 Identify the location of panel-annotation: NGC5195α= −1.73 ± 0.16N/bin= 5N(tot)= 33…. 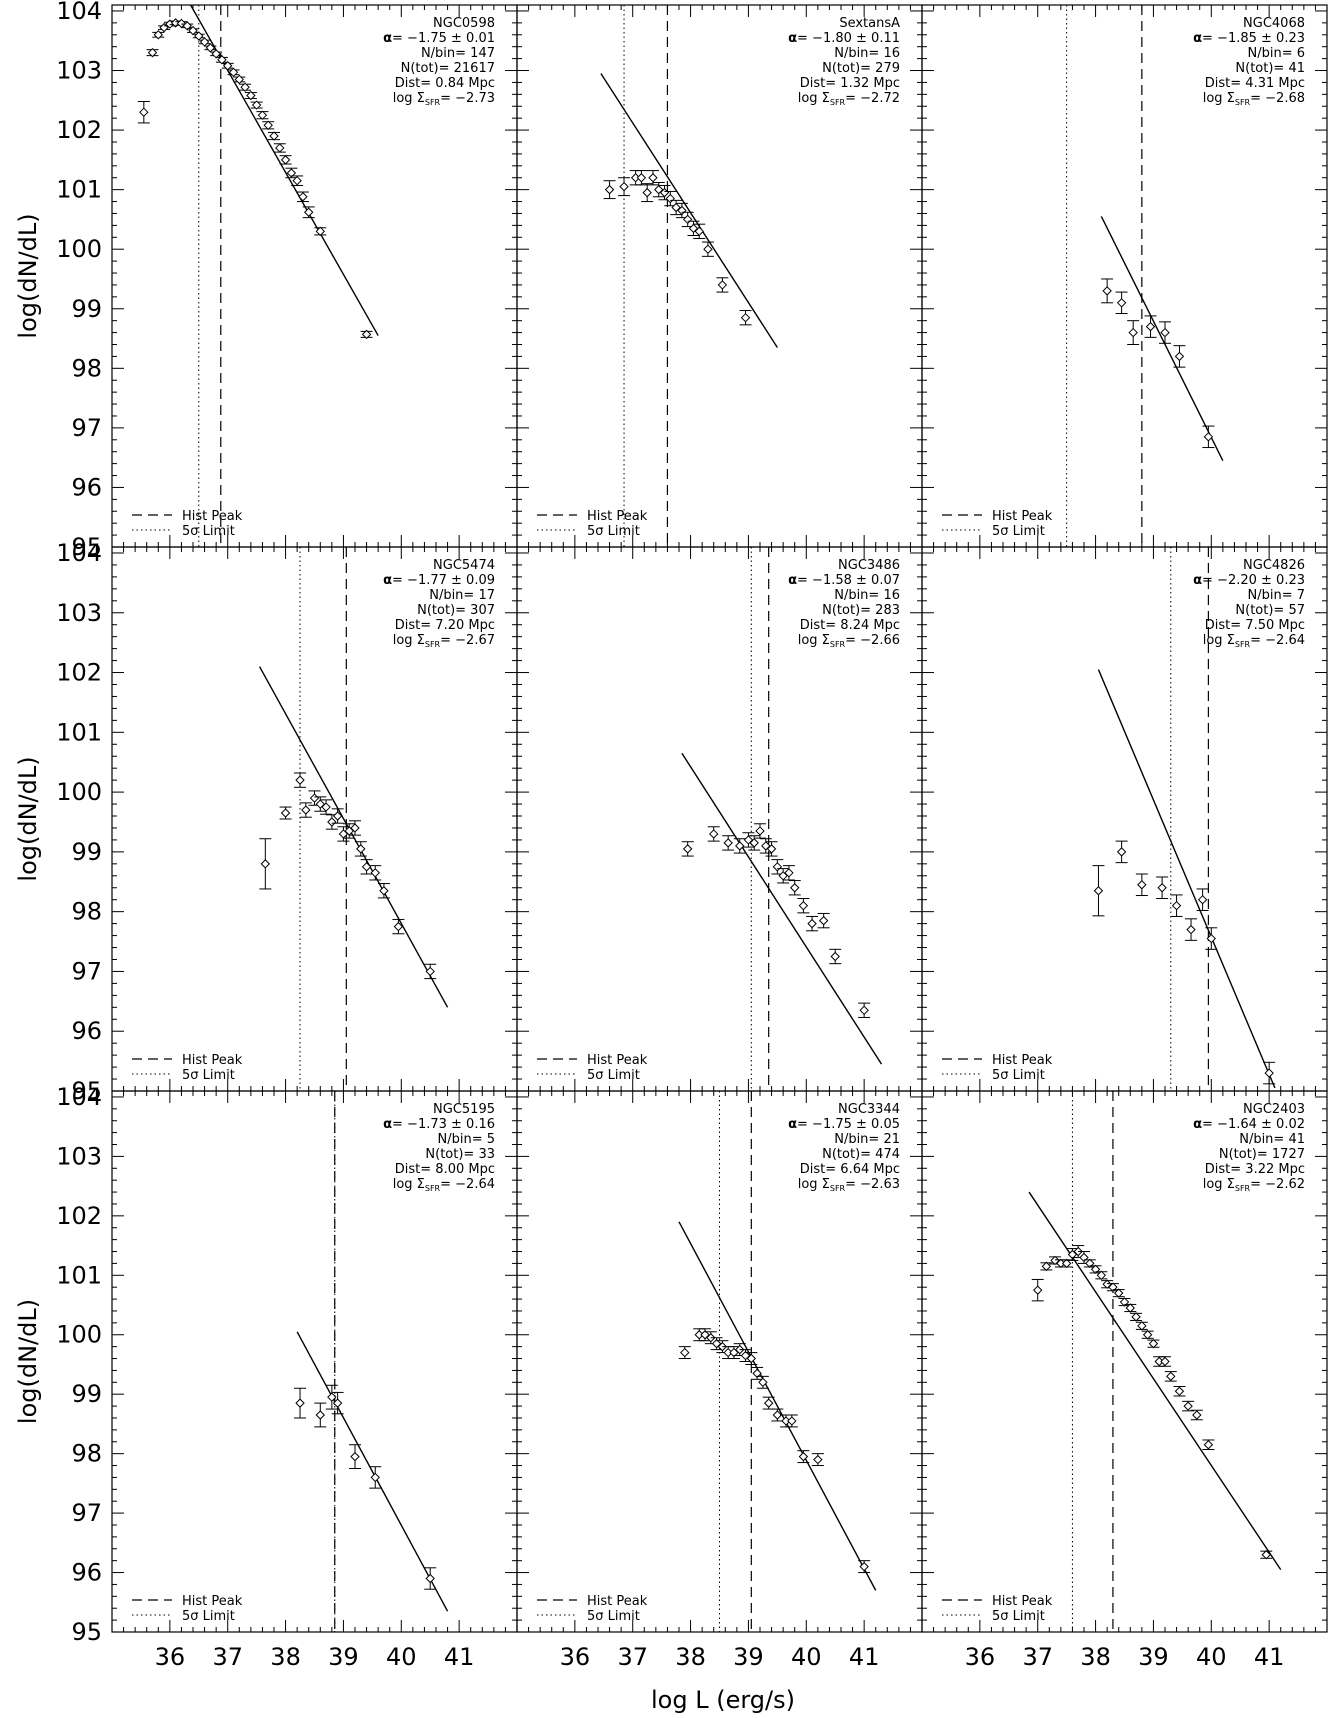
(439, 1147).